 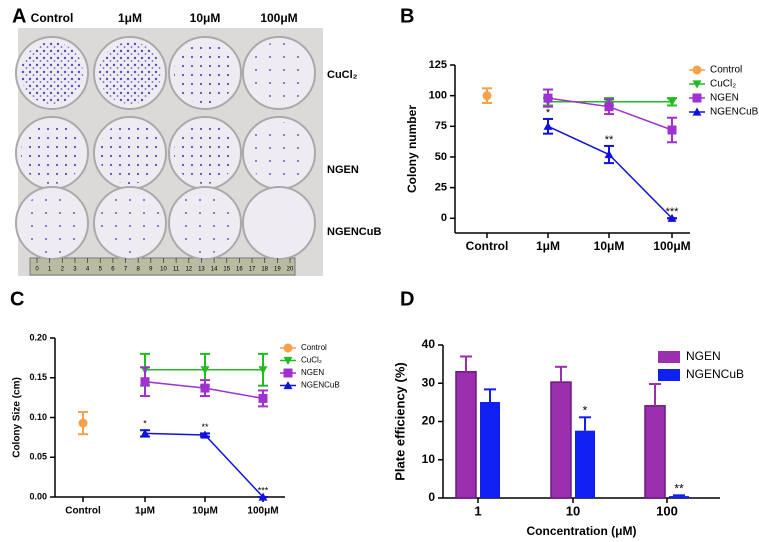 I want to click on ruler-label: 4, so click(x=88, y=270).